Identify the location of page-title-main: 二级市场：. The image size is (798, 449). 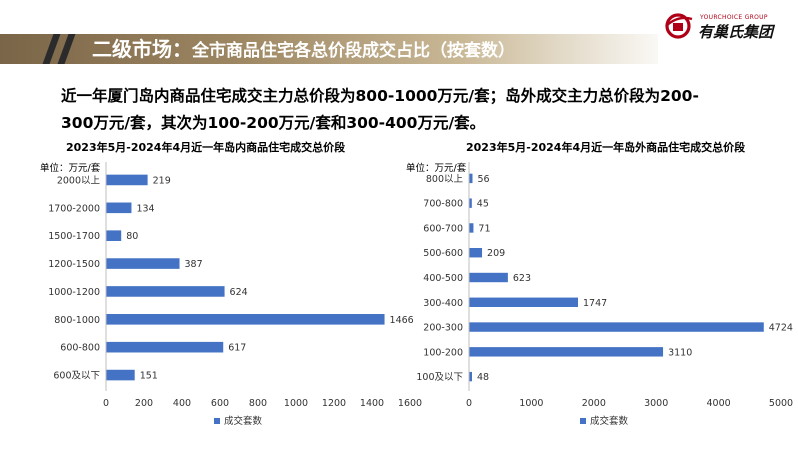
(142, 49).